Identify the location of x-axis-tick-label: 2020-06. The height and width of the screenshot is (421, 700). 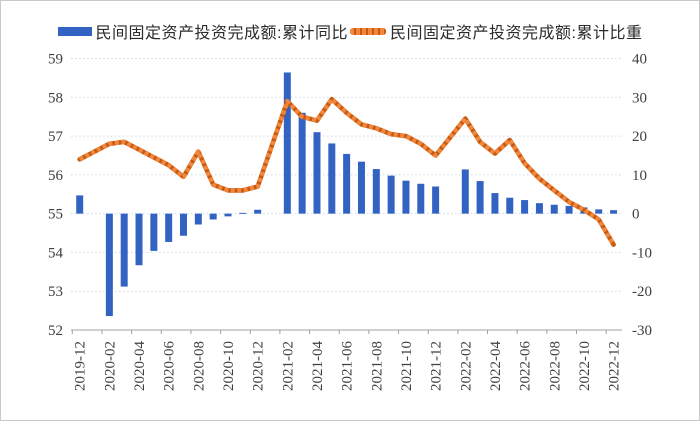
(170, 366).